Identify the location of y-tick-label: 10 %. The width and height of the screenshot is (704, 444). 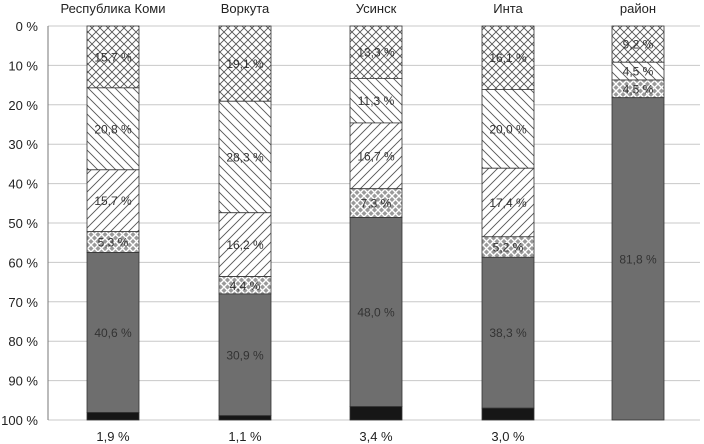
(23, 65).